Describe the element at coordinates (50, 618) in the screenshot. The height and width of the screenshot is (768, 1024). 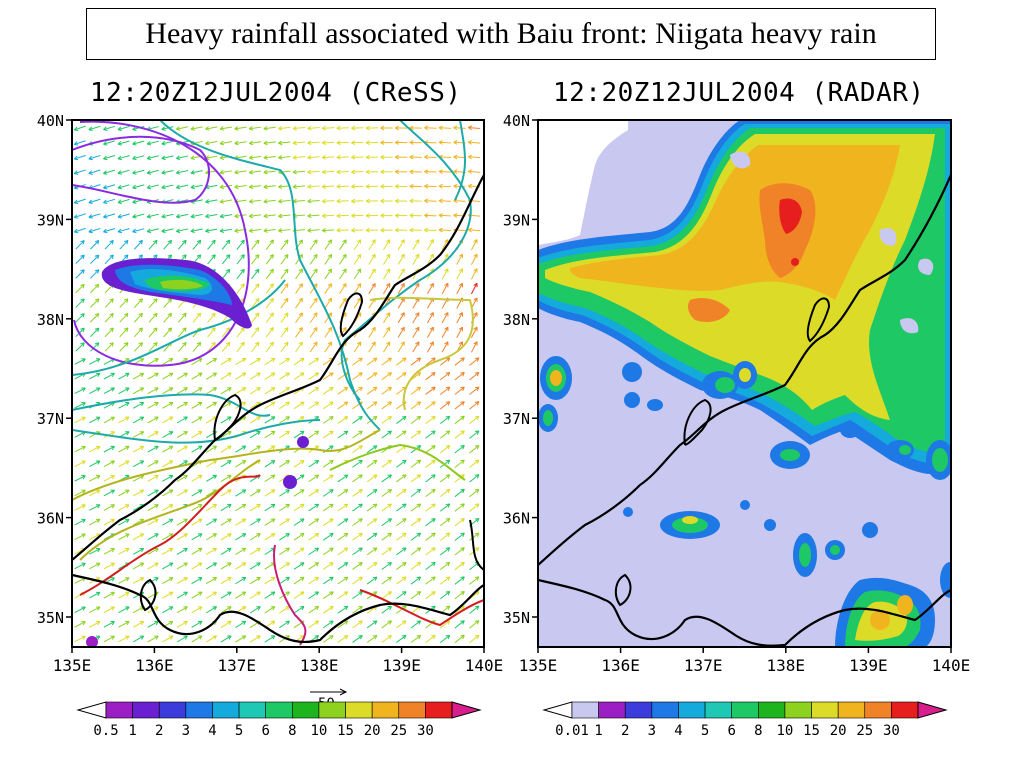
I see `cress-lat-label: 35N` at that location.